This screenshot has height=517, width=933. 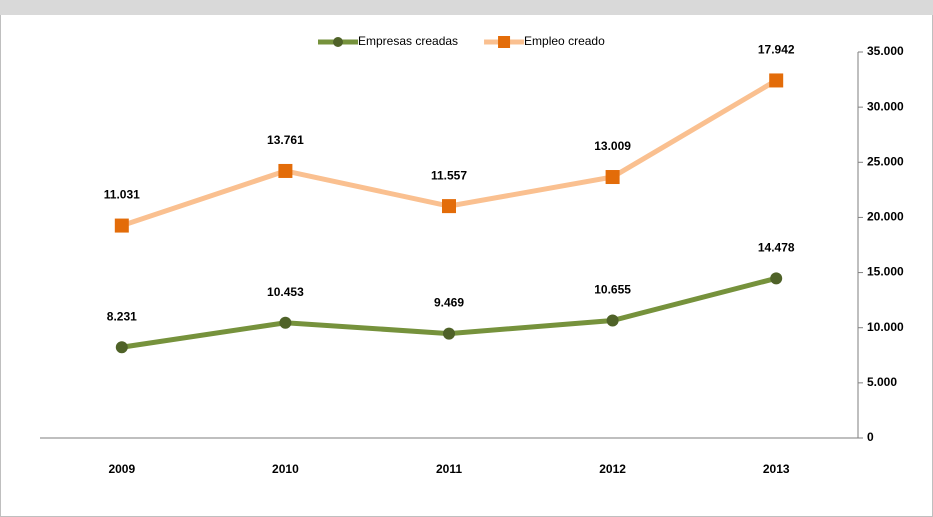 I want to click on data-label: 13.761, so click(x=285, y=140).